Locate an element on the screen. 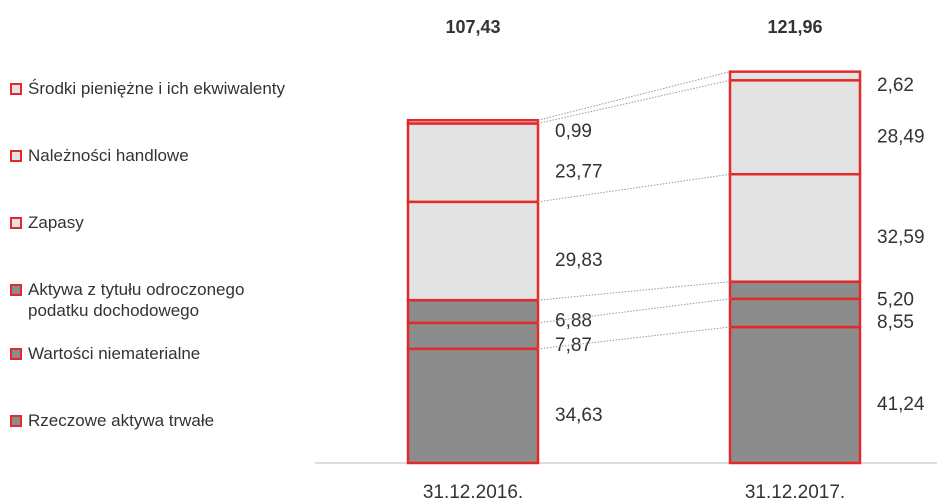  total-label: 107,43 is located at coordinates (472, 27).